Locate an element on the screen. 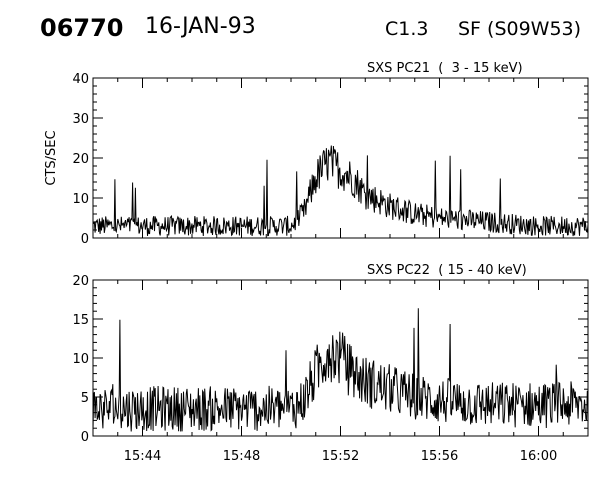  y-tick-label: 30 is located at coordinates (80, 119).